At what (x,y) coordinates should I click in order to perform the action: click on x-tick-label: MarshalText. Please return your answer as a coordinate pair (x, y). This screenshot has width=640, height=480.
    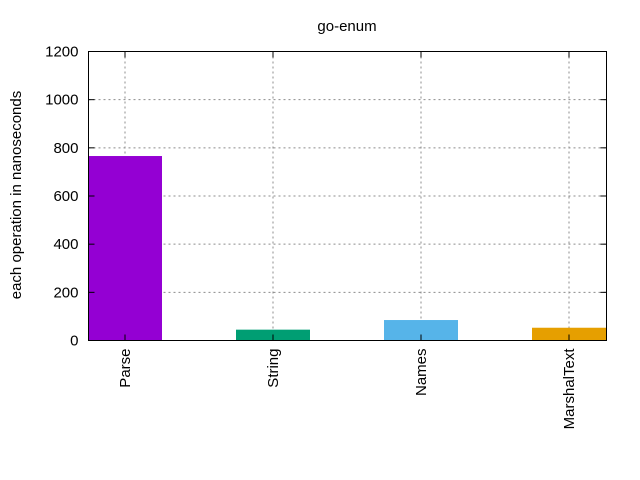
    Looking at the image, I should click on (569, 389).